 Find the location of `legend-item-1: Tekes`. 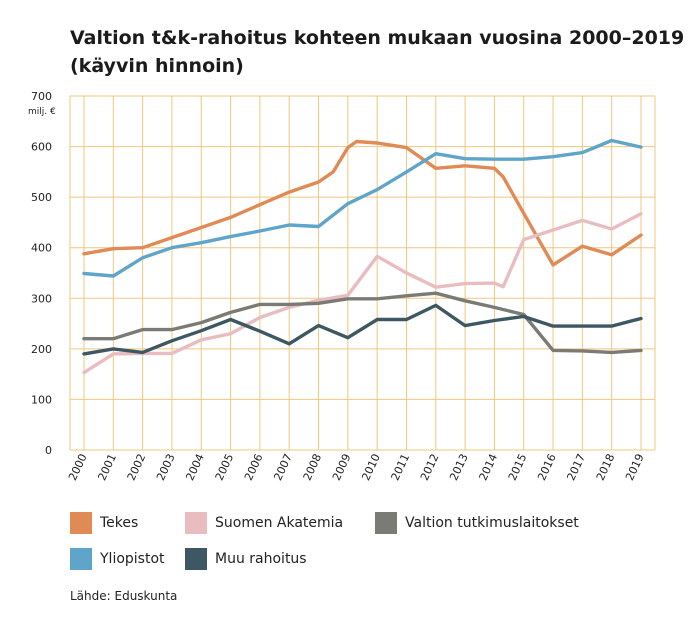

legend-item-1: Tekes is located at coordinates (104, 523).